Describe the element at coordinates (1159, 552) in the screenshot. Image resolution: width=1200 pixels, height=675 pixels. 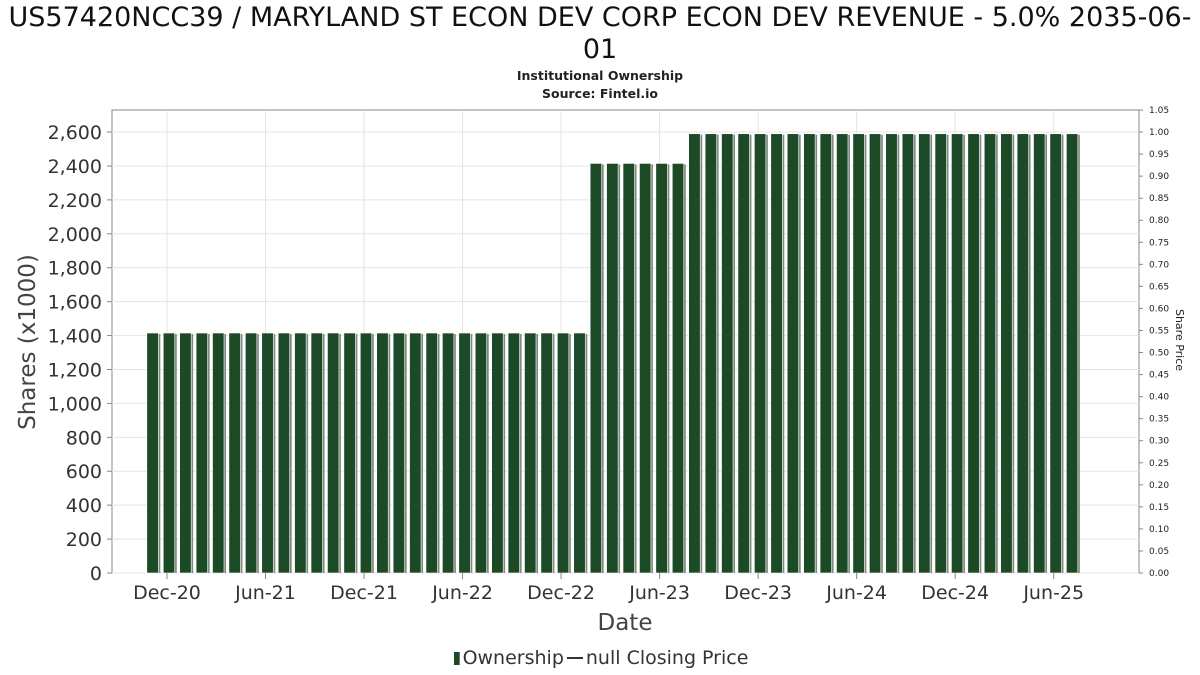
I see `y2-tick-label: 0.05` at that location.